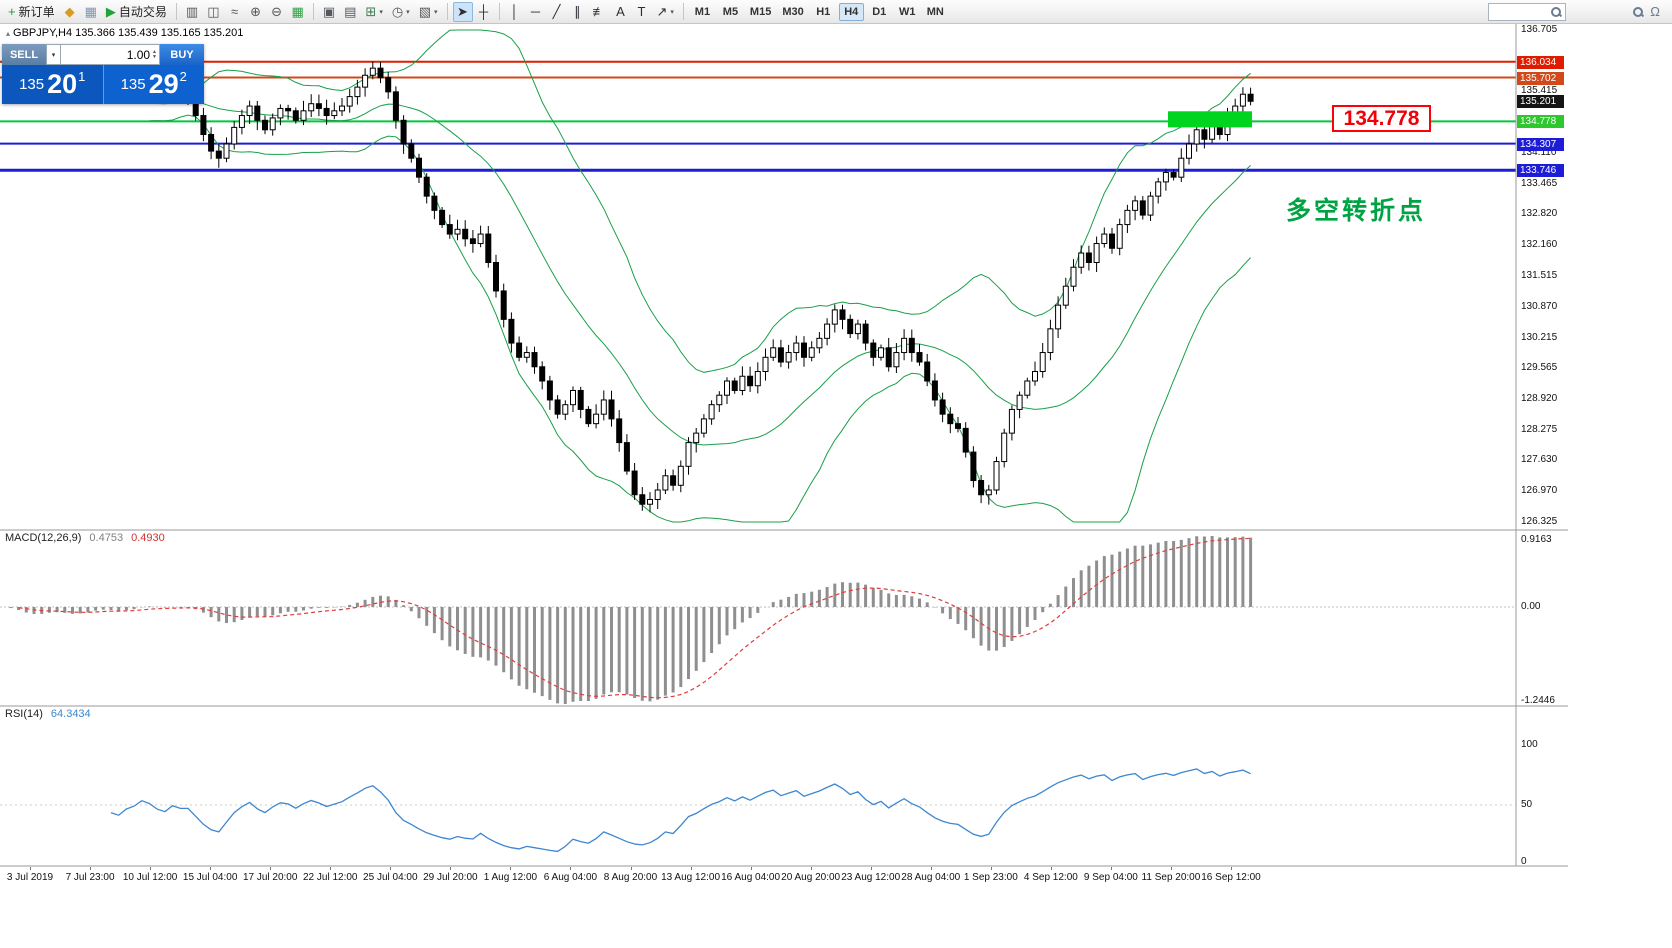 Image resolution: width=1672 pixels, height=948 pixels. Describe the element at coordinates (1539, 183) in the screenshot. I see `scale-label: 133.465` at that location.